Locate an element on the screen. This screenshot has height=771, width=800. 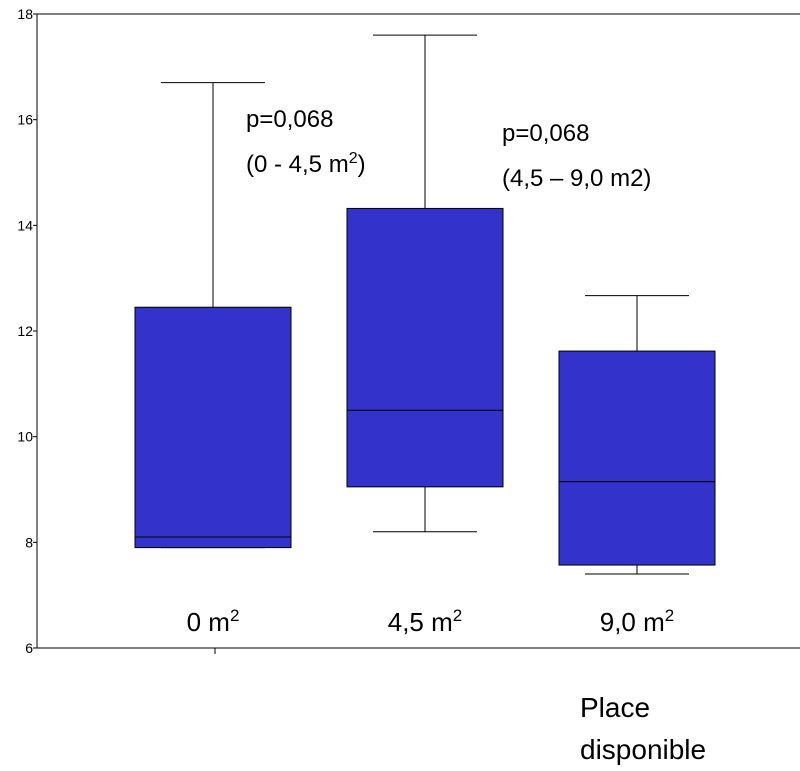
x-axis-title-line2: disponible is located at coordinates (643, 749).